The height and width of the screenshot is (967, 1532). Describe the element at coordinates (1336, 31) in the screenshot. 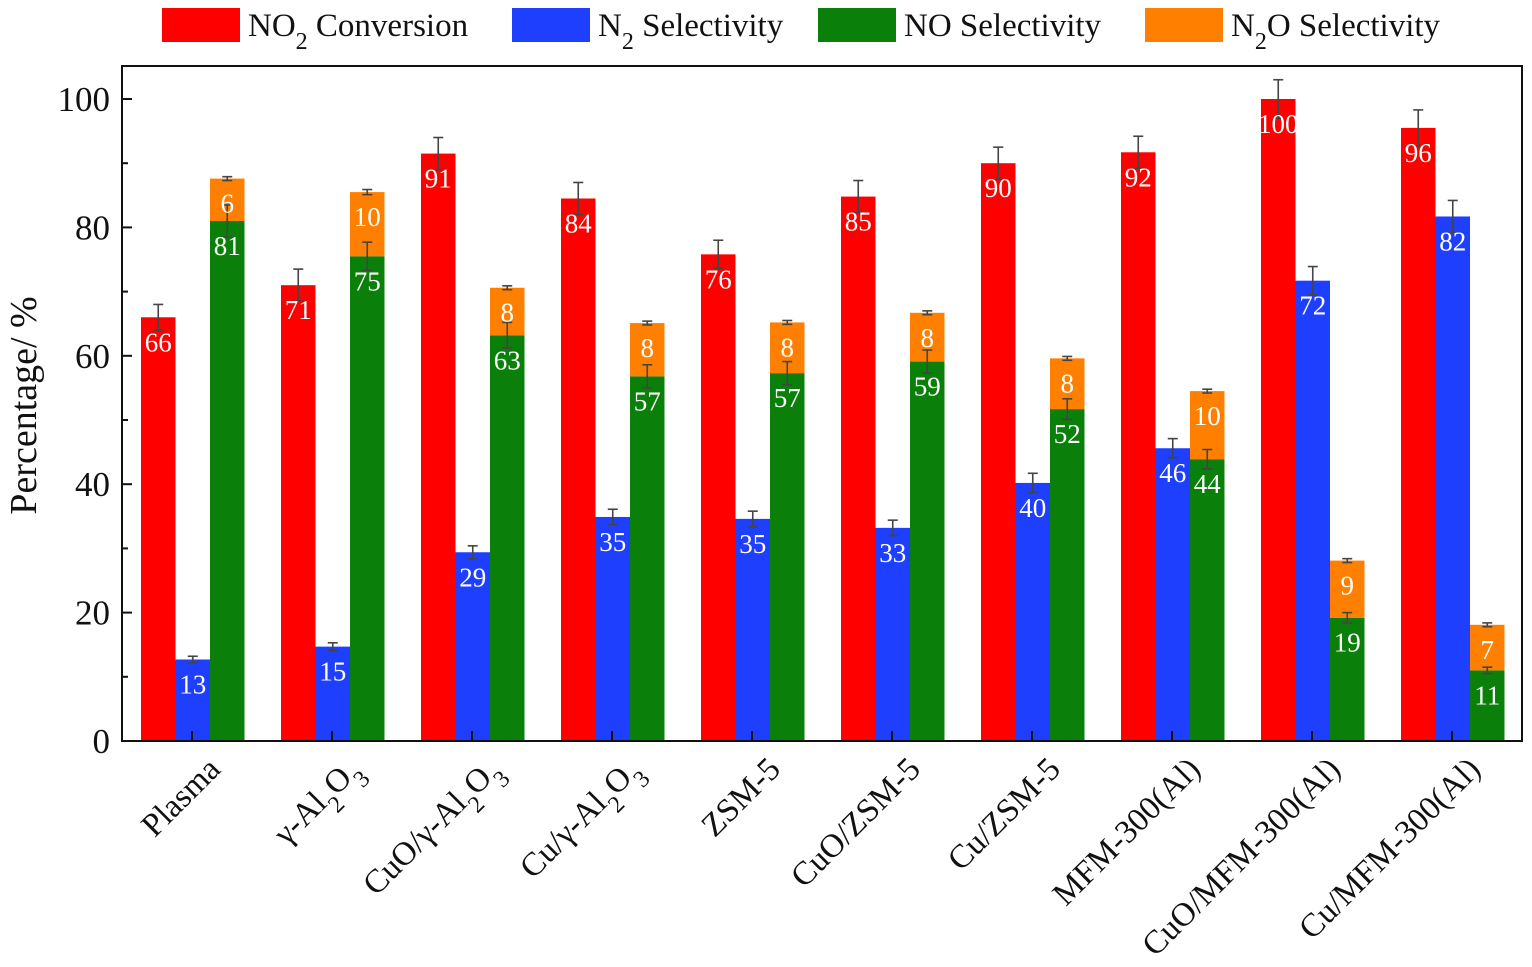

I see `legend-label-4: N2O Selectivity` at that location.